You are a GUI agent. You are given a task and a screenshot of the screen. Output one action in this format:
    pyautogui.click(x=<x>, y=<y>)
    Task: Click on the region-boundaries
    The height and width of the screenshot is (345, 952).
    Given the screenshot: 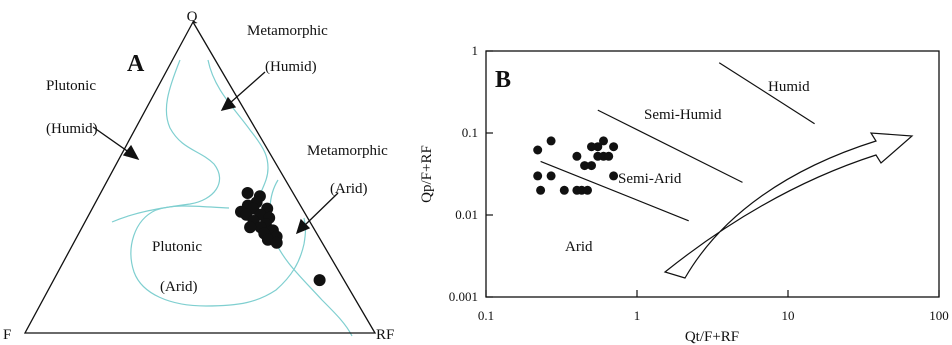 What is the action you would take?
    pyautogui.click(x=677, y=142)
    